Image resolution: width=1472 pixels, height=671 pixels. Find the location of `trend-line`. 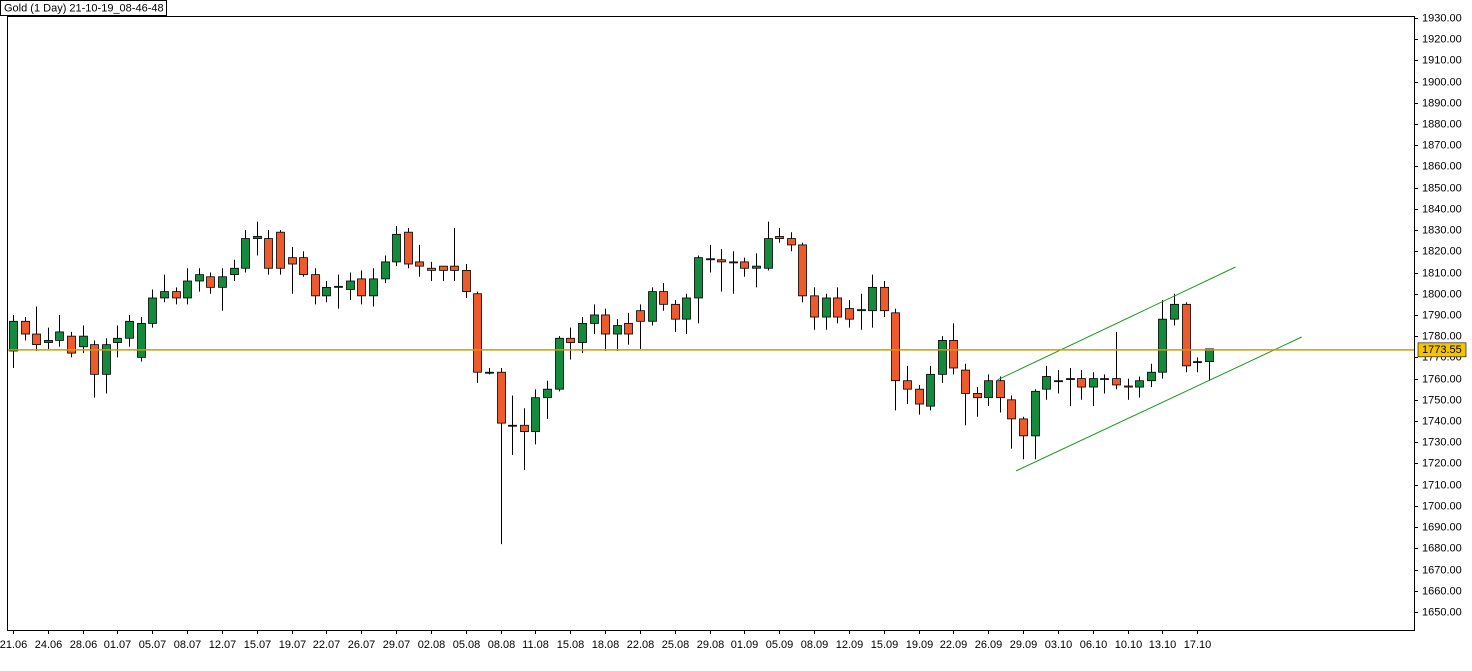

trend-line is located at coordinates (1116, 323).